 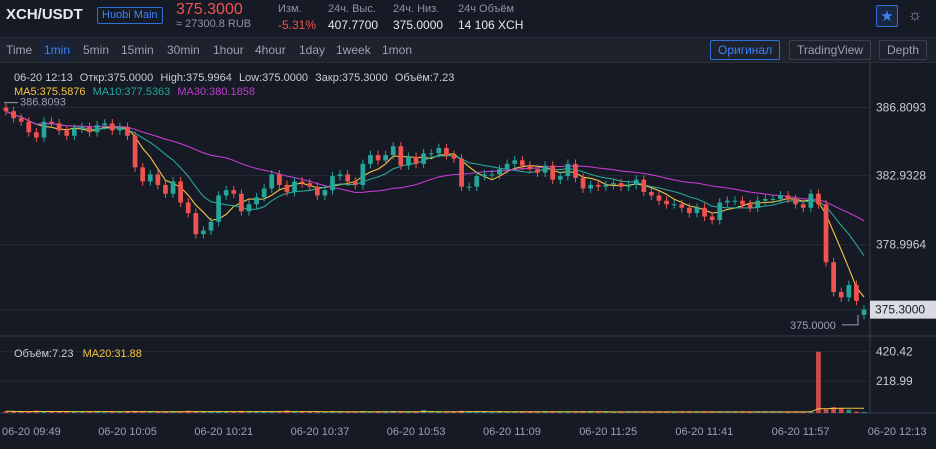 I want to click on interval-1hour: 1hour, so click(x=228, y=50).